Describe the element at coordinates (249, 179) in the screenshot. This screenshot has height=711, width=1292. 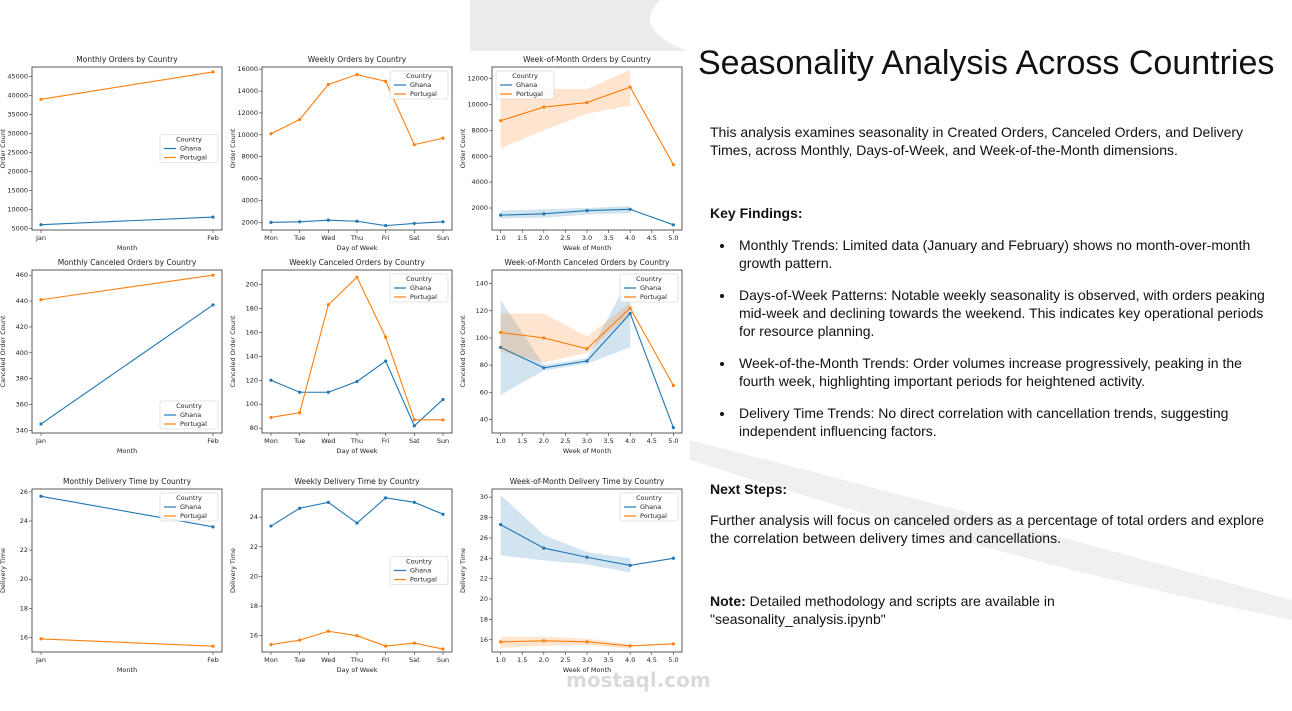
I see `y-tick-label: 6000` at that location.